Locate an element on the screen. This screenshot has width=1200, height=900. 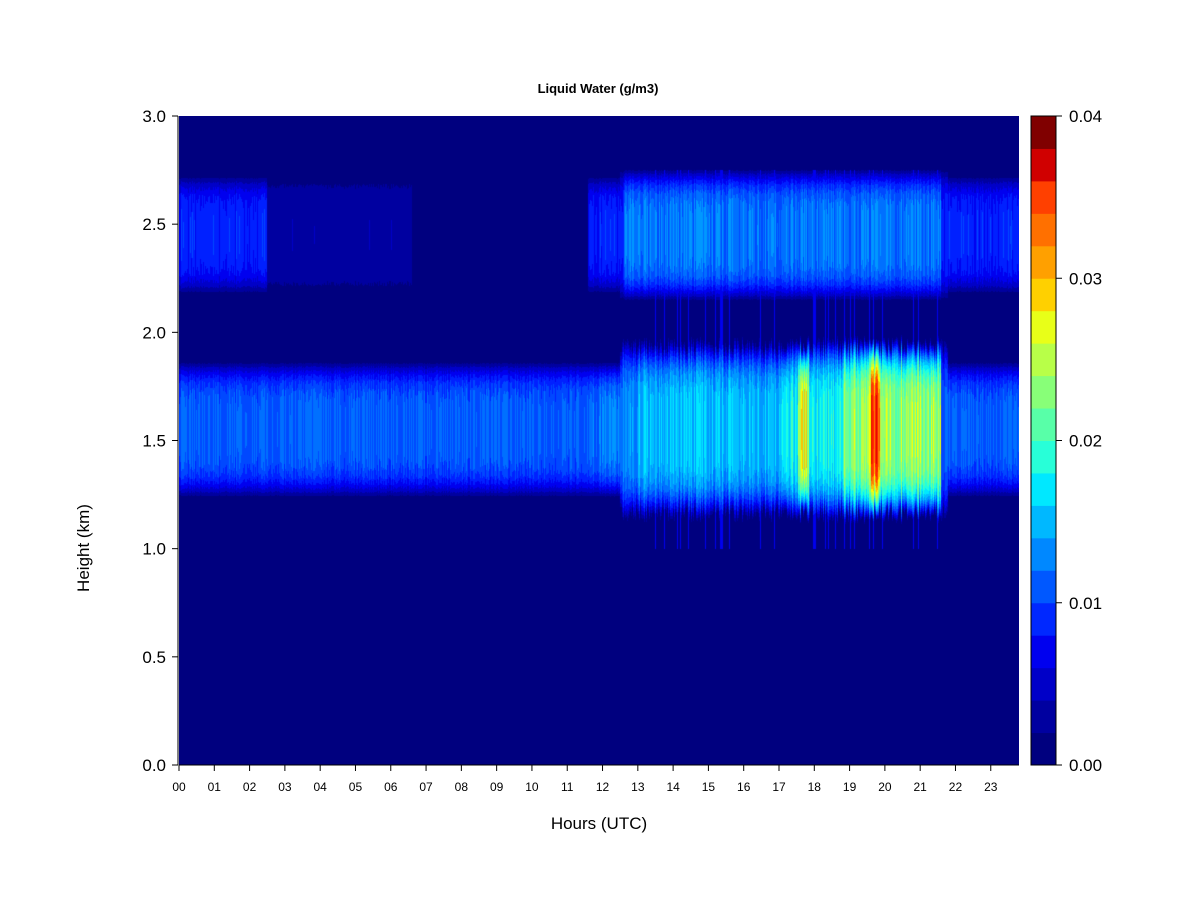
colorbar-tick-label: 0.03 is located at coordinates (1085, 278).